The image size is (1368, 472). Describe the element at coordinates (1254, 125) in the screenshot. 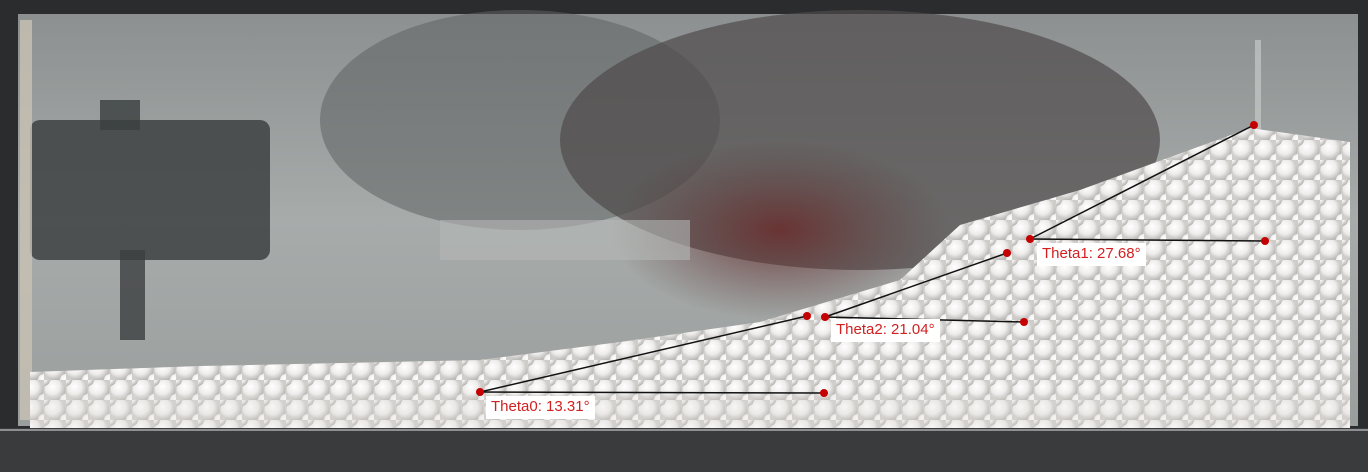

I see `theta1-point-b` at that location.